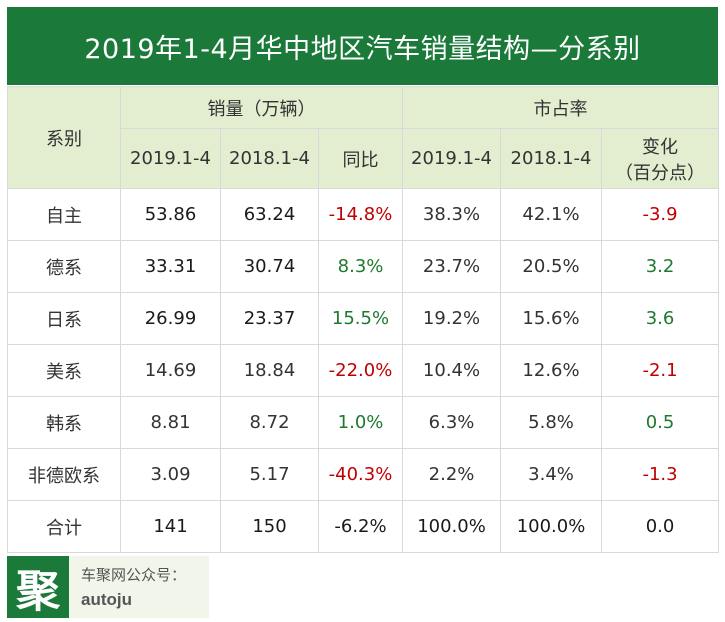 This screenshot has height=622, width=725. I want to click on logo: 聚, so click(38, 587).